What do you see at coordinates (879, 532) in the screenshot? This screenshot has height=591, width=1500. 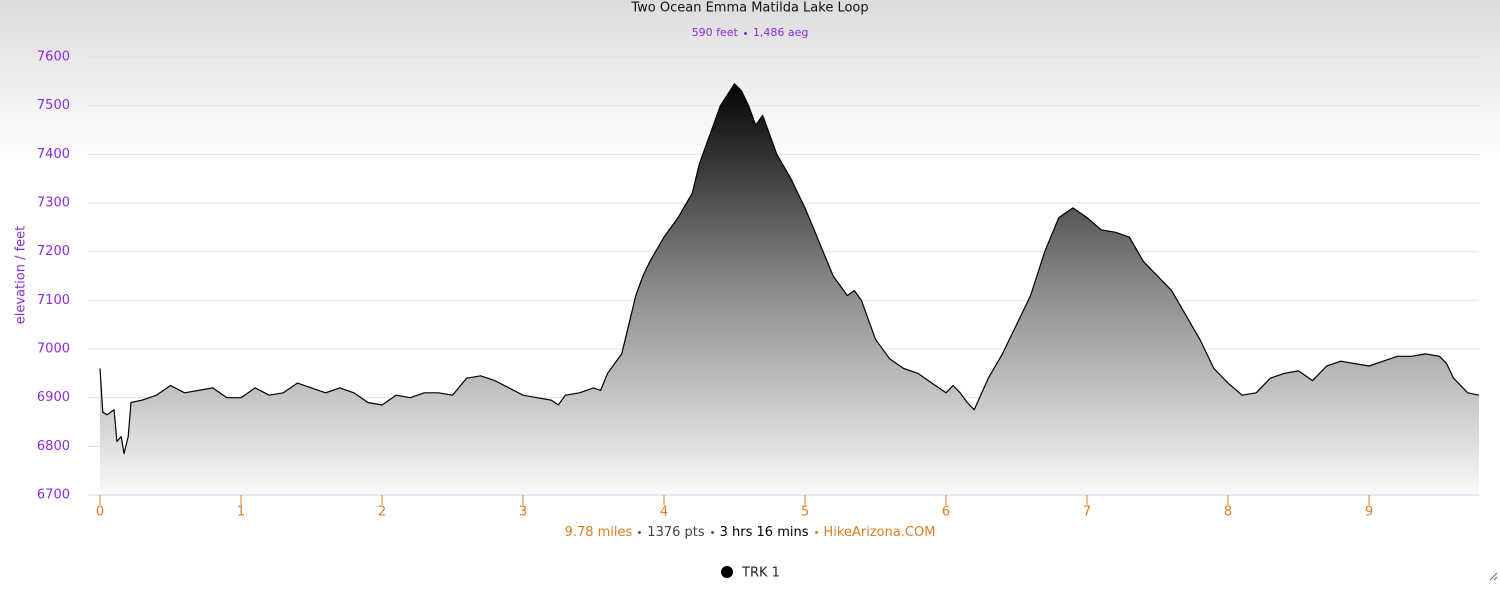 I see `footer-site: HikeArizona.COM` at bounding box center [879, 532].